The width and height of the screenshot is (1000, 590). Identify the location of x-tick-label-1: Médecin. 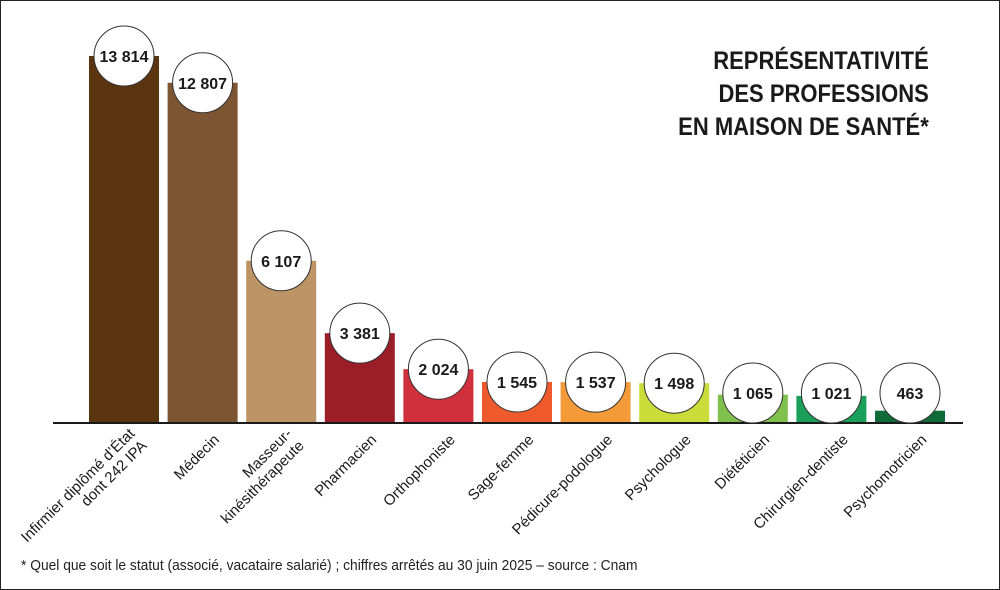
(197, 457).